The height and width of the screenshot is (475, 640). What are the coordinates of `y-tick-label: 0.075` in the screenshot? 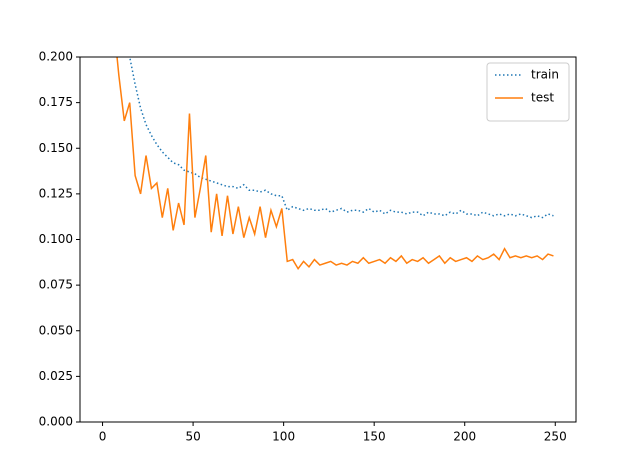 It's located at (56, 285).